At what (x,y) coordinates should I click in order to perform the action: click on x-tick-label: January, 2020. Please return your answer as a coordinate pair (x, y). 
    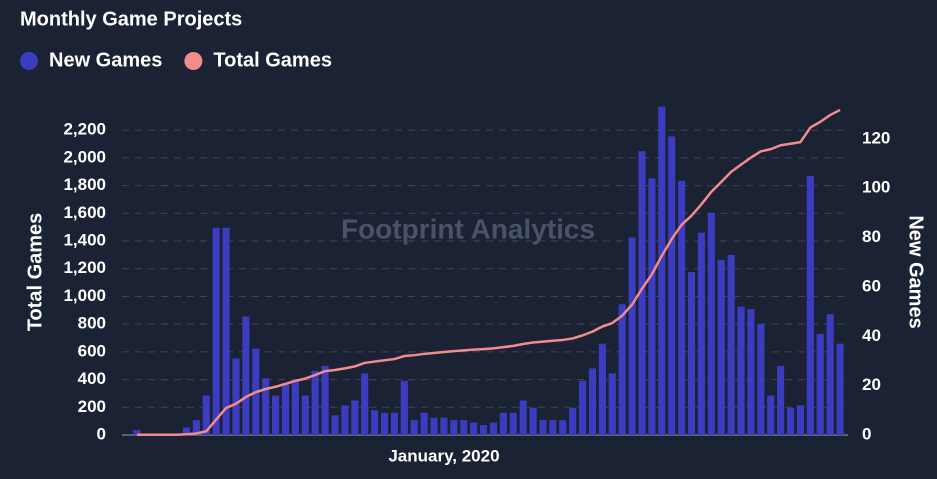
    Looking at the image, I should click on (443, 455).